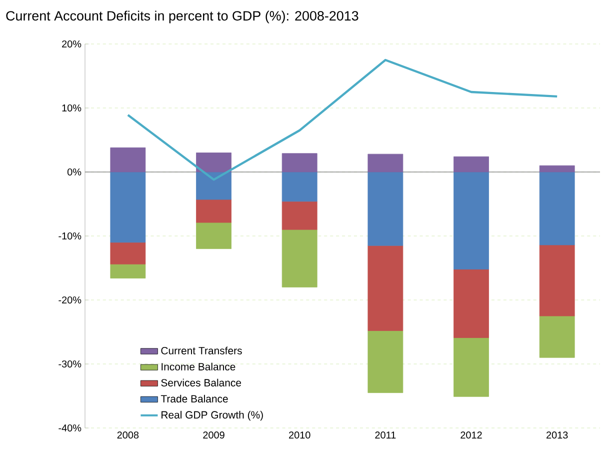 Image resolution: width=602 pixels, height=455 pixels. What do you see at coordinates (299, 435) in the screenshot?
I see `x-tick-label: 2010` at bounding box center [299, 435].